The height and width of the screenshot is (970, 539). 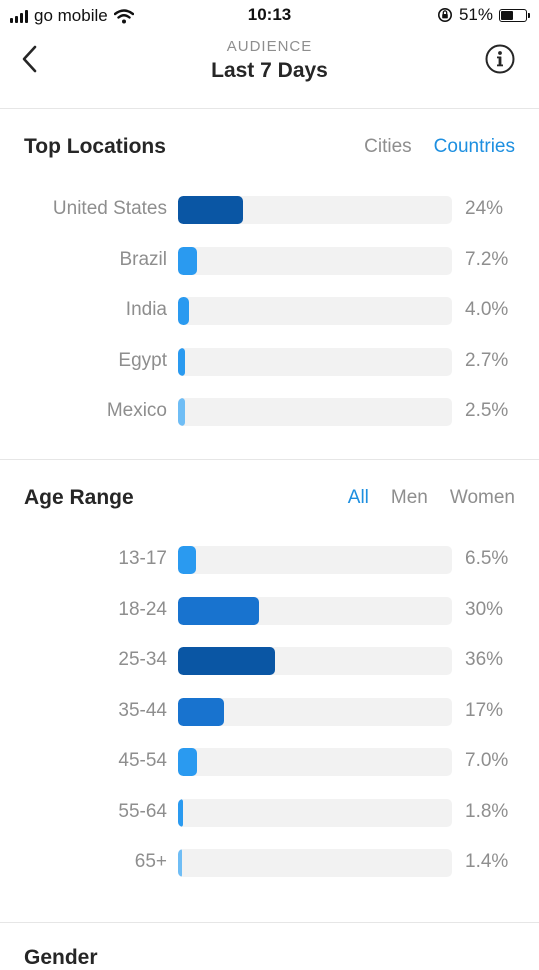 What do you see at coordinates (269, 101) in the screenshot?
I see `section-separator` at bounding box center [269, 101].